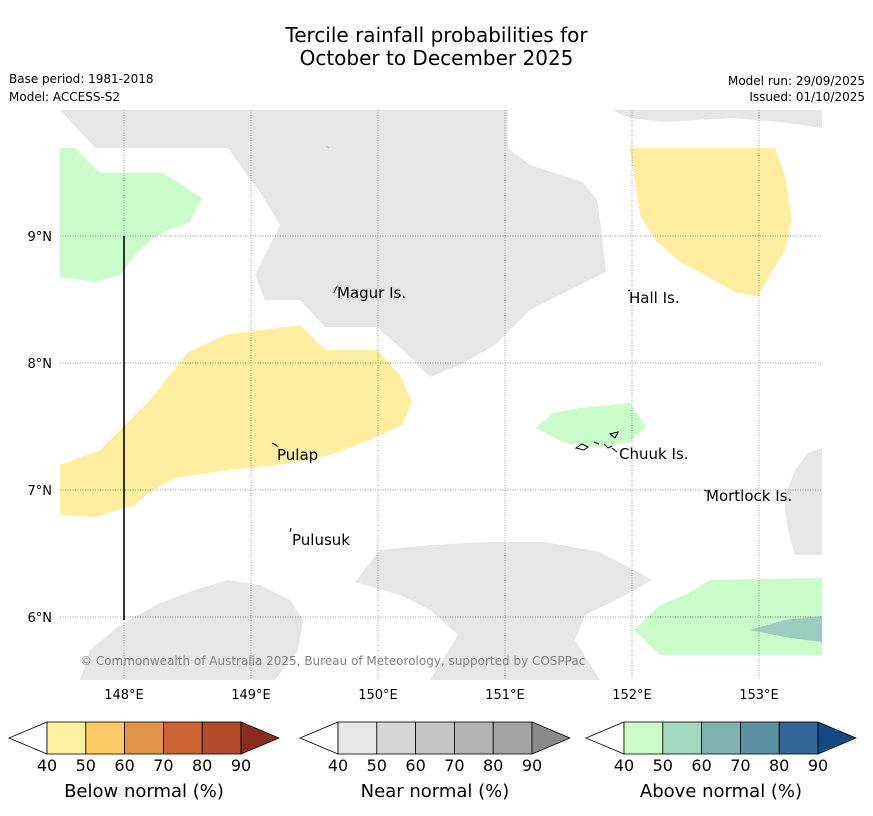 This screenshot has height=816, width=873. What do you see at coordinates (40, 618) in the screenshot?
I see `lat-label-6: 6°N` at bounding box center [40, 618].